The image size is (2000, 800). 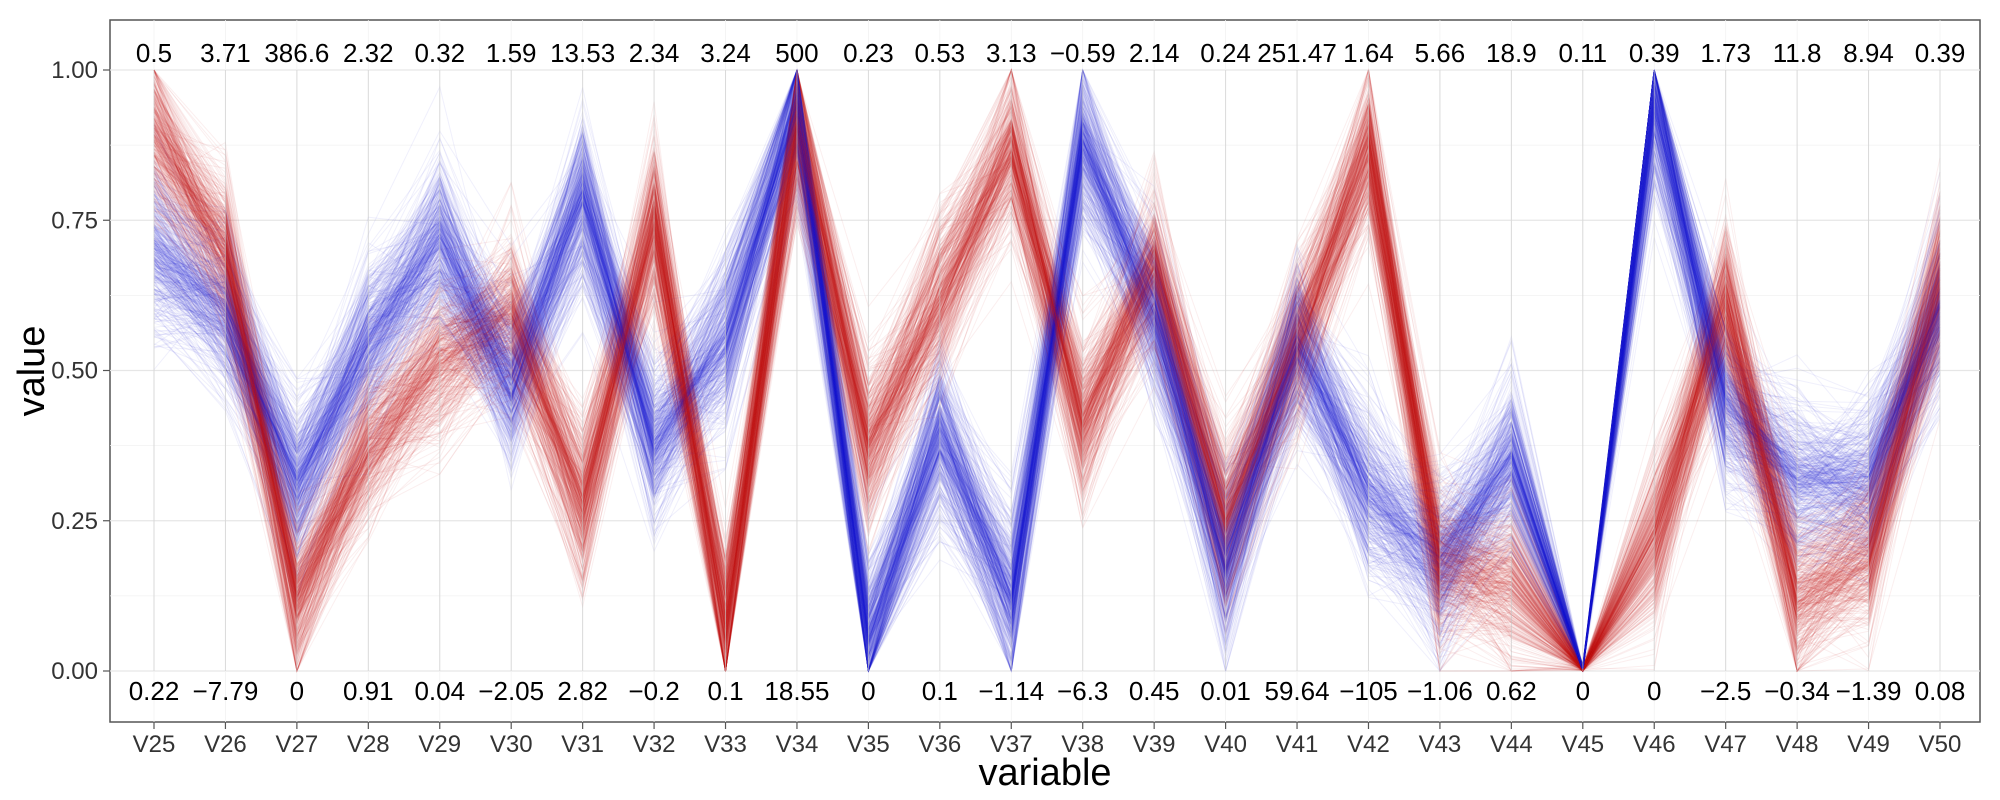 What do you see at coordinates (1368, 691) in the screenshot?
I see `min-label-v42: −105` at bounding box center [1368, 691].